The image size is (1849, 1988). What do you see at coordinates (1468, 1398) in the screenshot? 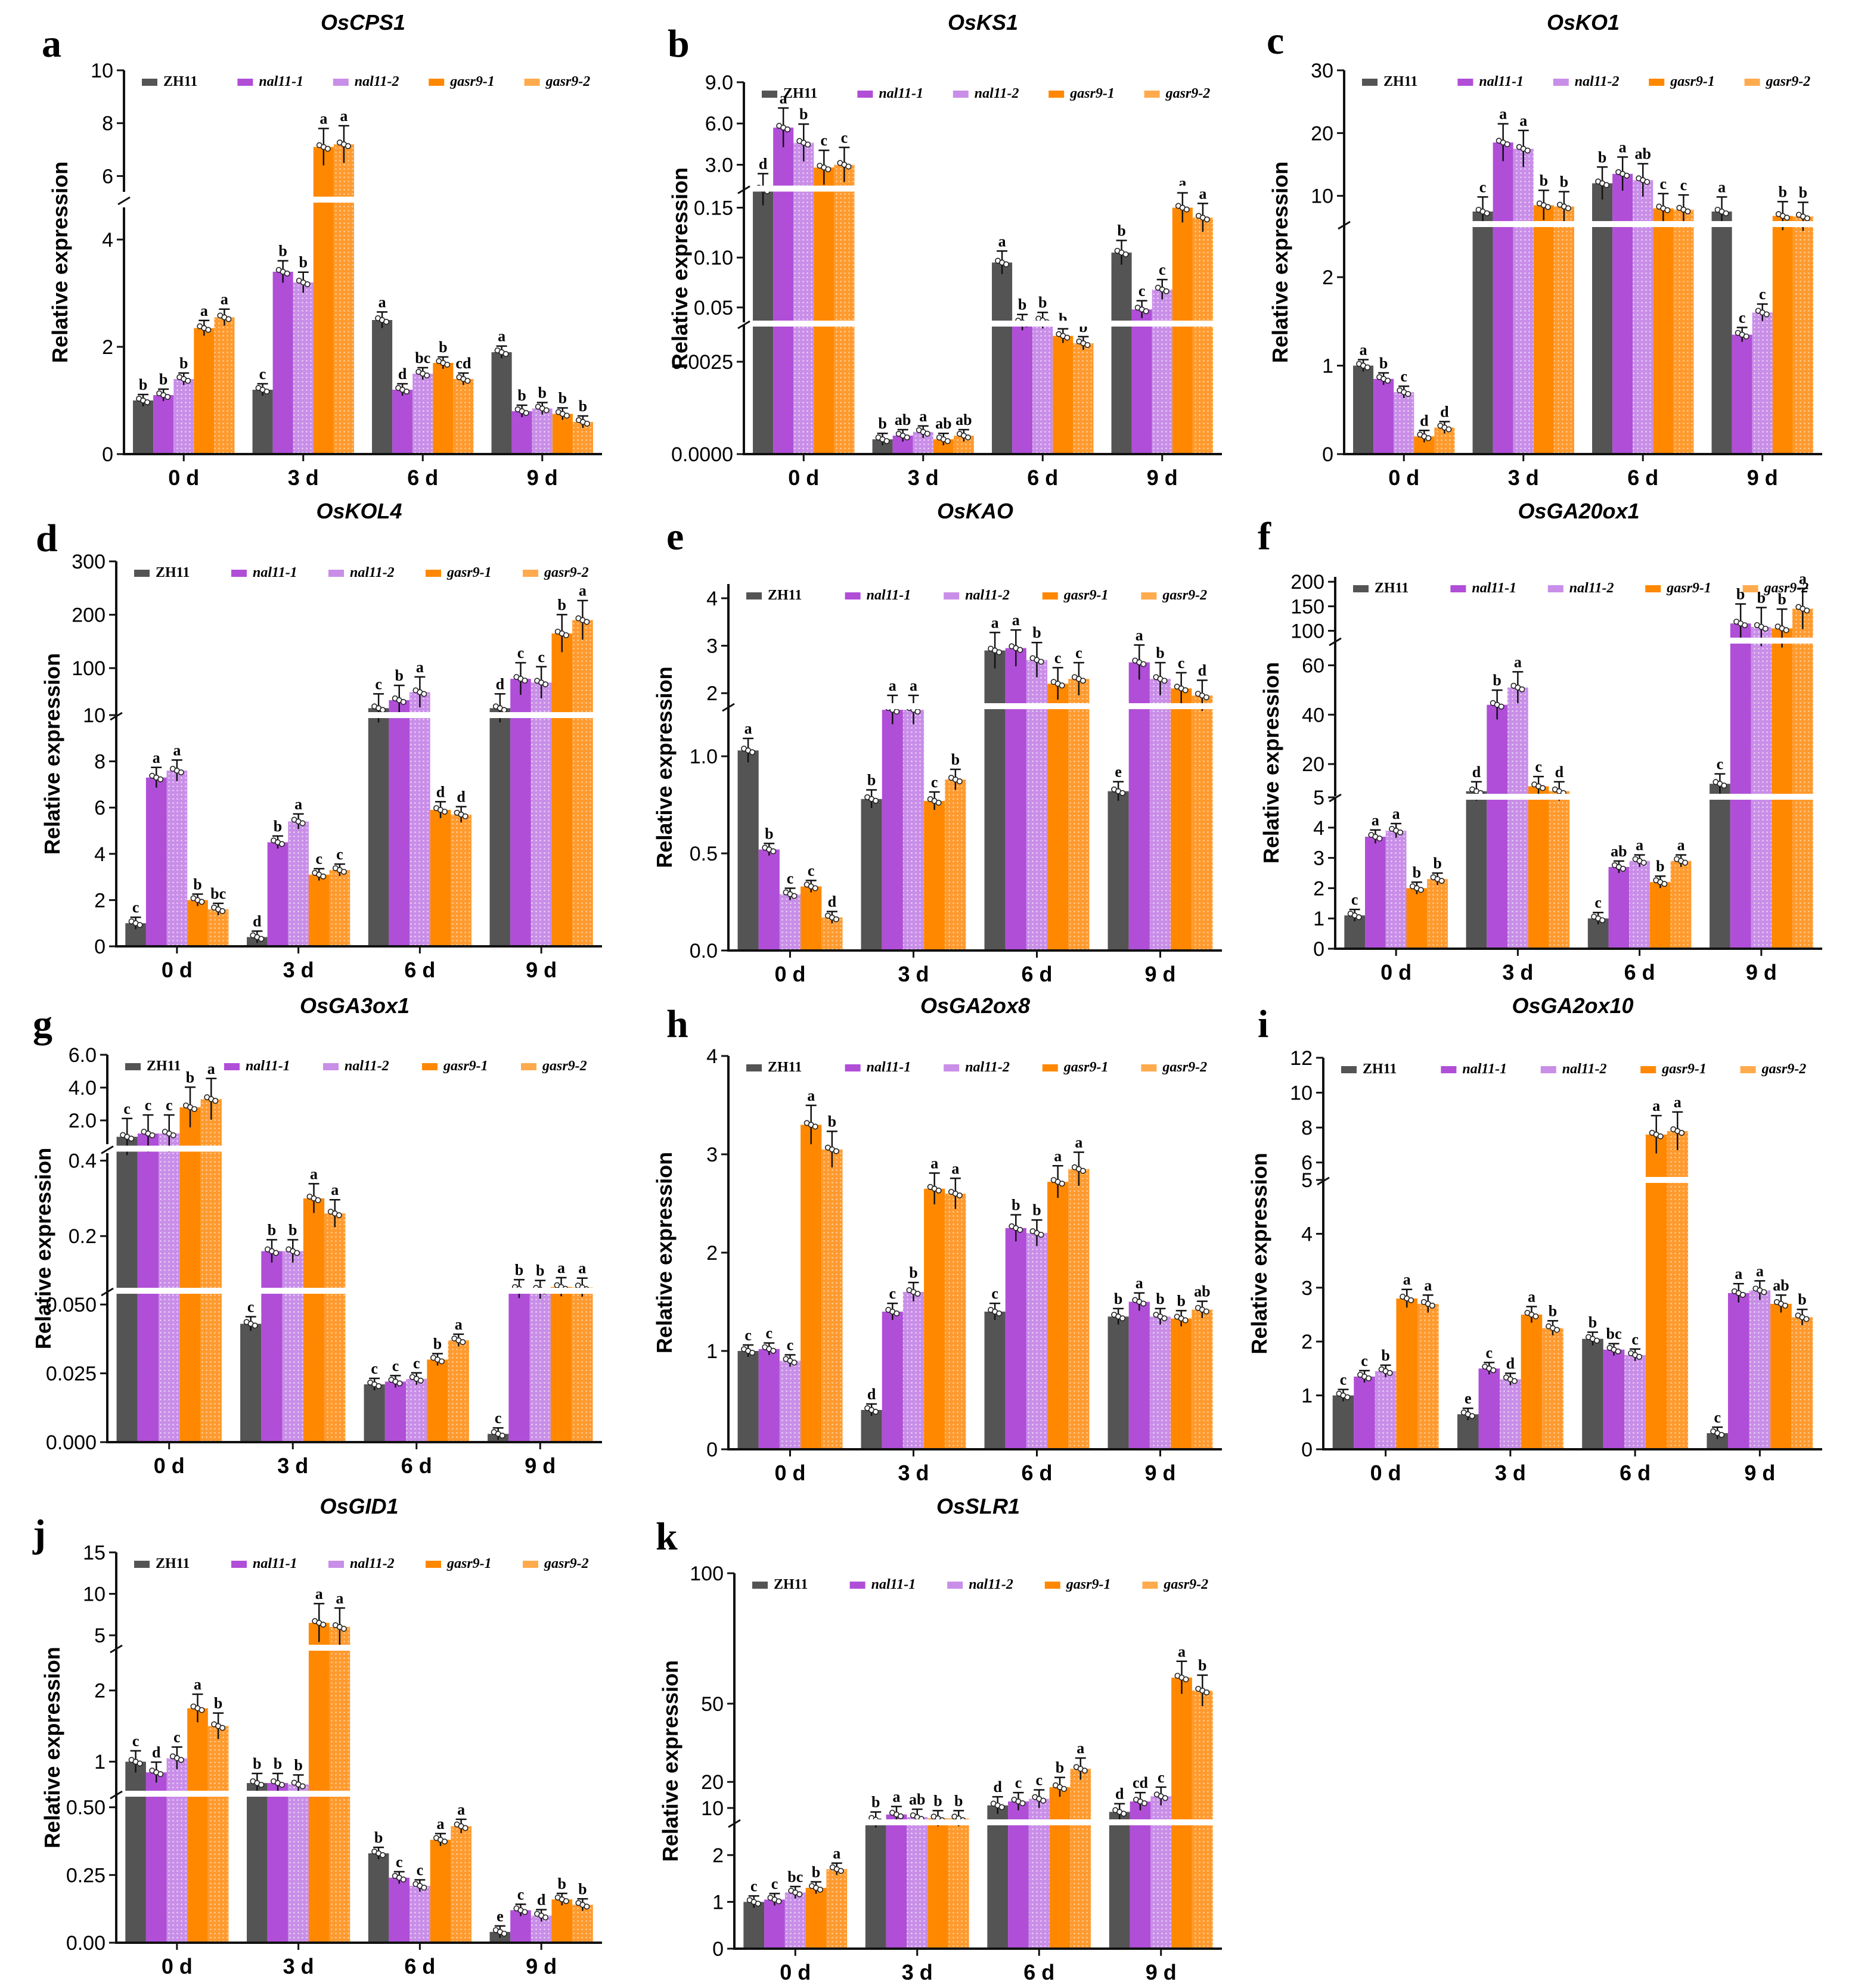
I see `significance-letter: e` at bounding box center [1468, 1398].